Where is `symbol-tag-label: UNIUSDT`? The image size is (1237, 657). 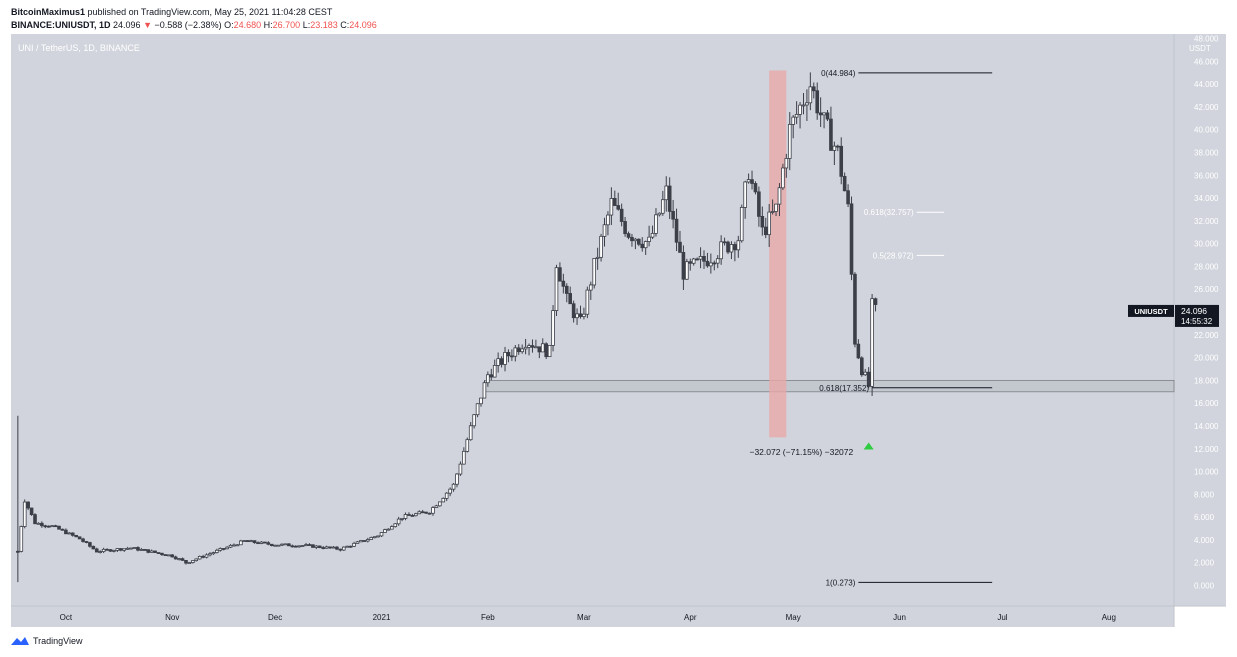 symbol-tag-label: UNIUSDT is located at coordinates (1151, 311).